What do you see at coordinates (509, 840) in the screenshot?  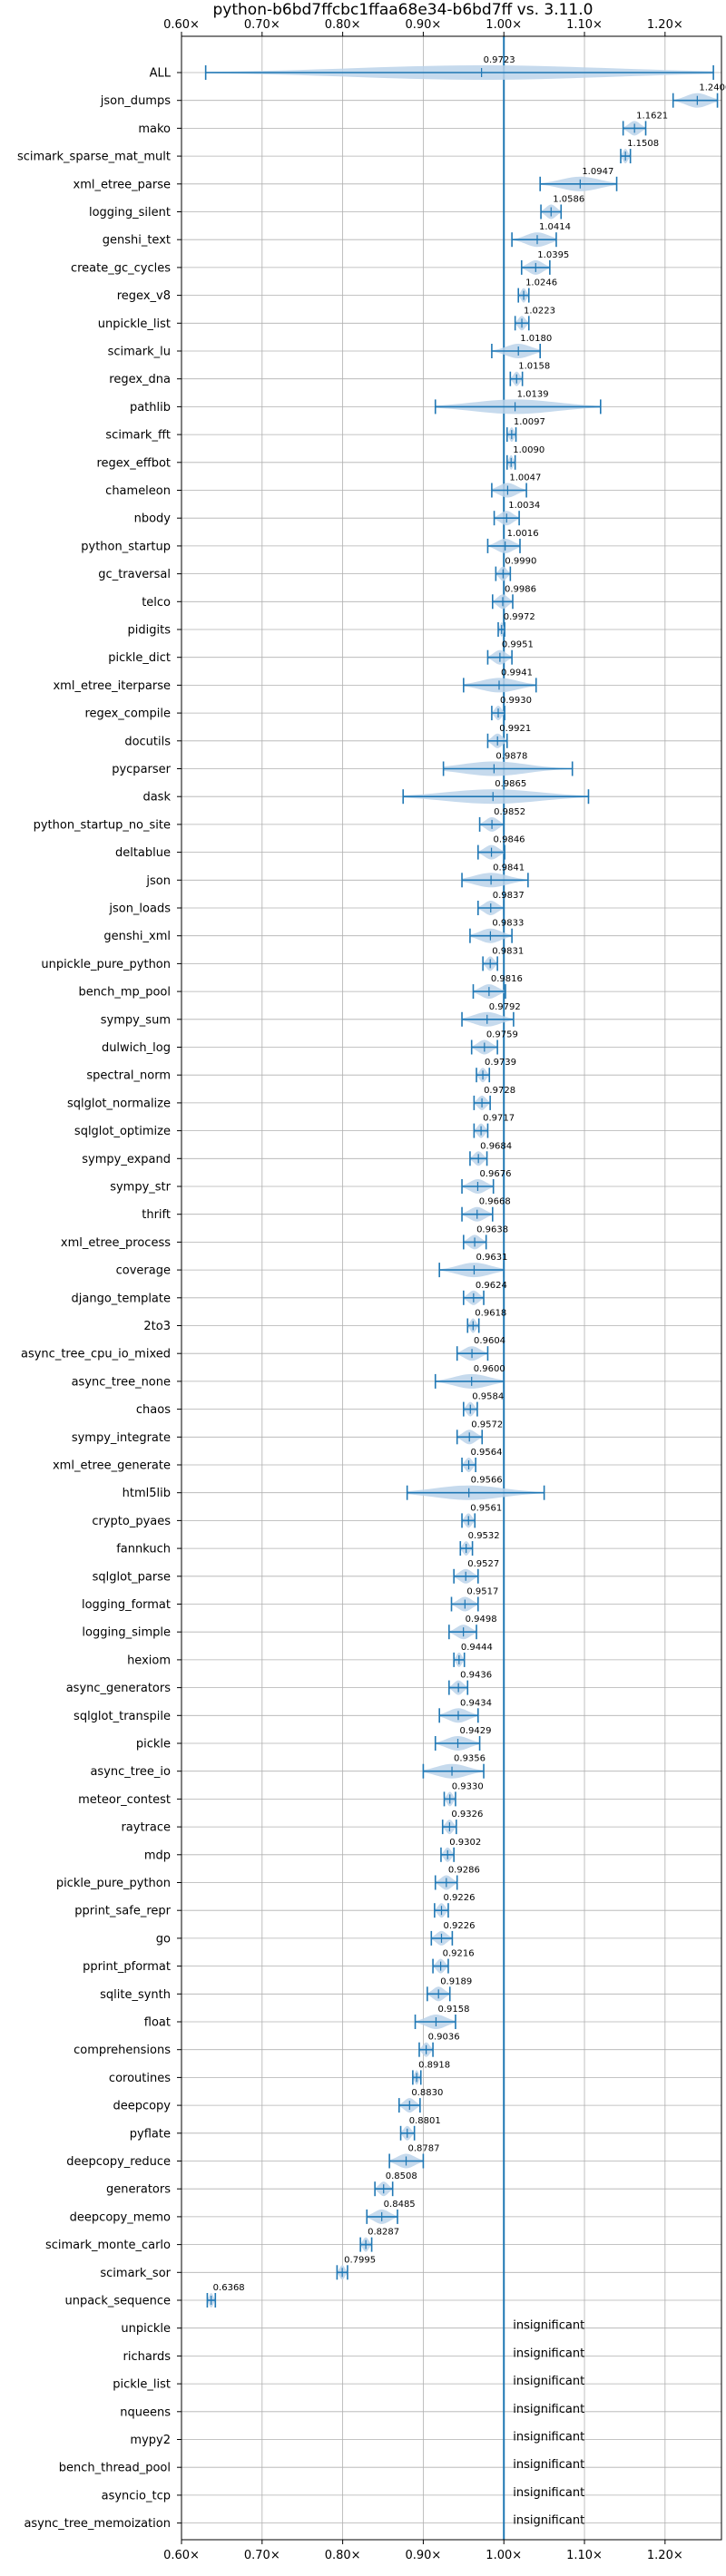 I see `value-label: 0.9846` at bounding box center [509, 840].